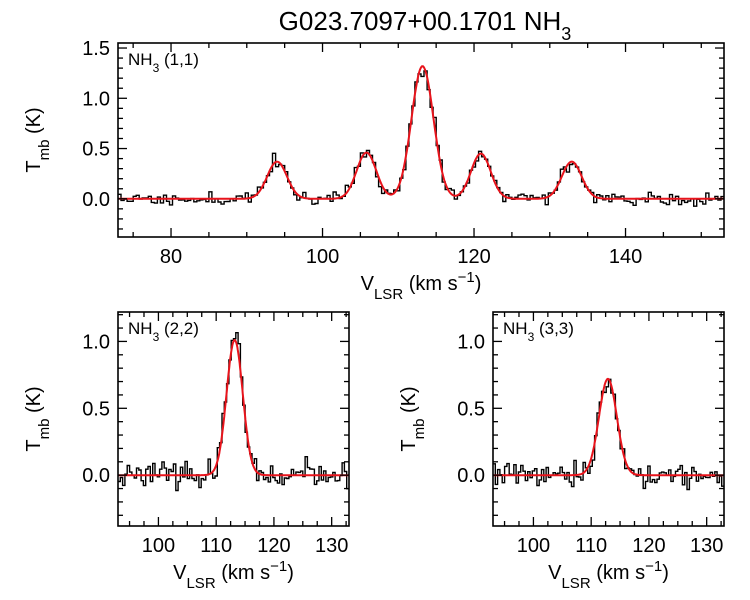 The width and height of the screenshot is (750, 600). Describe the element at coordinates (425, 25) in the screenshot. I see `figure-title: G023.7097+00.1701 NH3` at that location.